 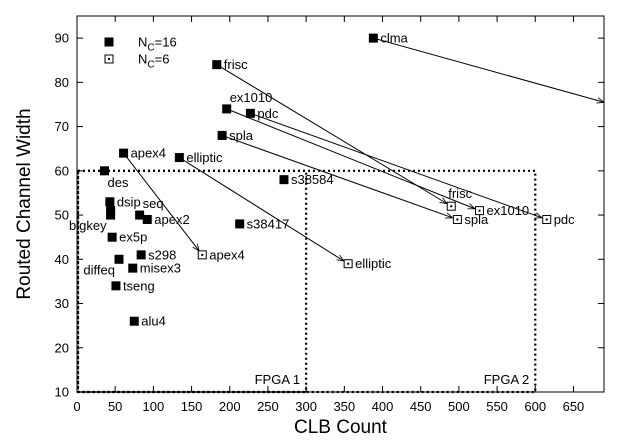 I want to click on nc6-point-frisc, so click(x=451, y=206).